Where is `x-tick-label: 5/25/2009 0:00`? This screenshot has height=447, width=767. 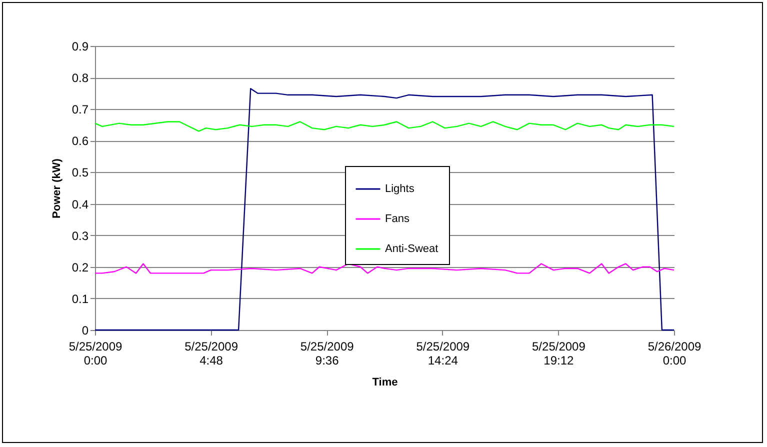 x-tick-label: 5/25/2009 0:00 is located at coordinates (95, 354).